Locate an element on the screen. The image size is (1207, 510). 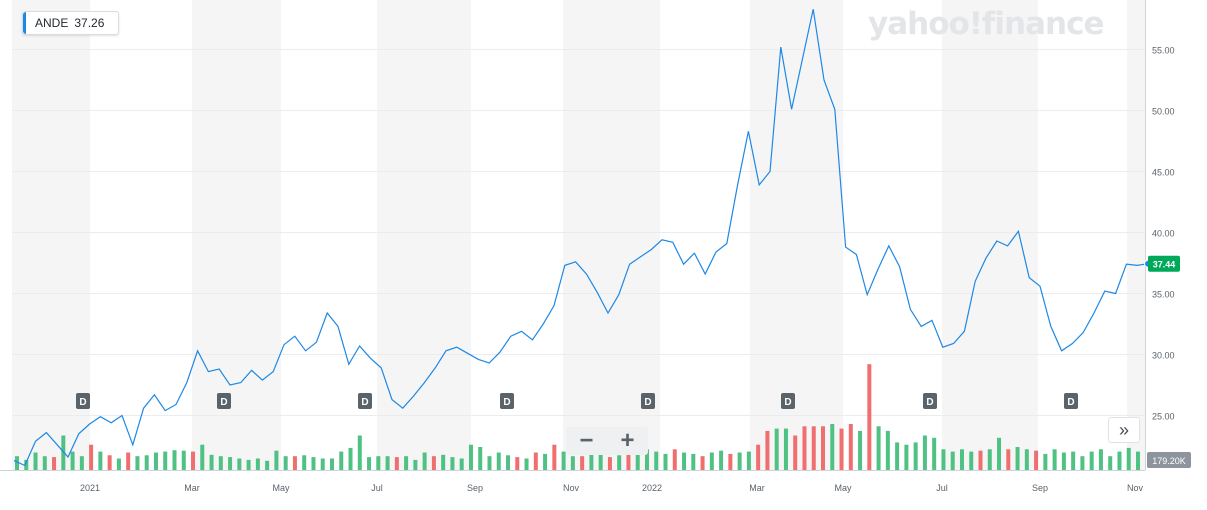
ticker-label: ANDE 37.26 is located at coordinates (71, 23).